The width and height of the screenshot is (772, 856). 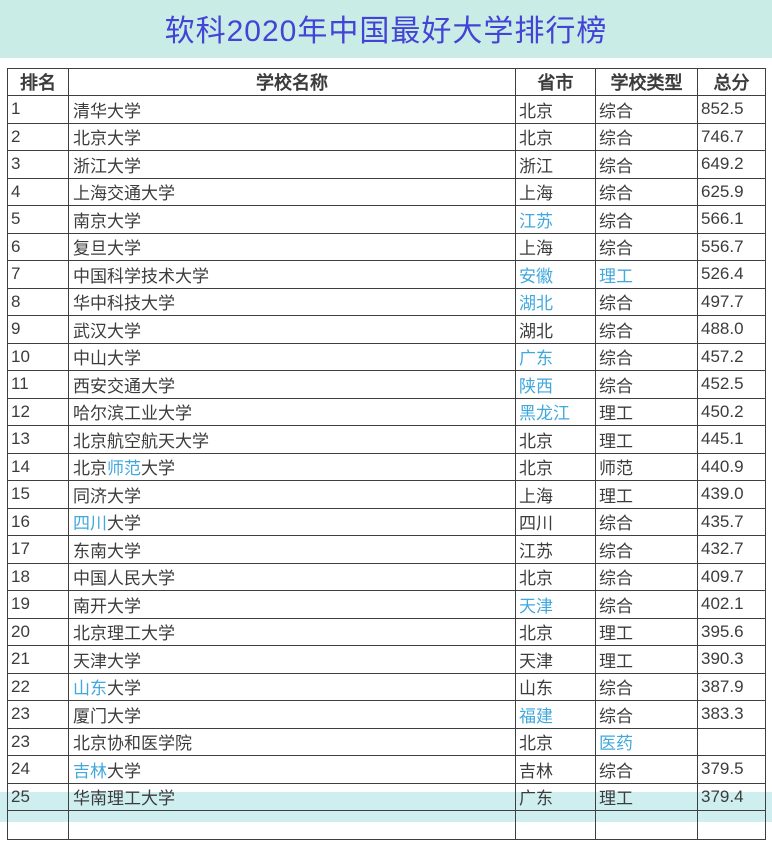 What do you see at coordinates (555, 164) in the screenshot?
I see `province-cell: 浙江` at bounding box center [555, 164].